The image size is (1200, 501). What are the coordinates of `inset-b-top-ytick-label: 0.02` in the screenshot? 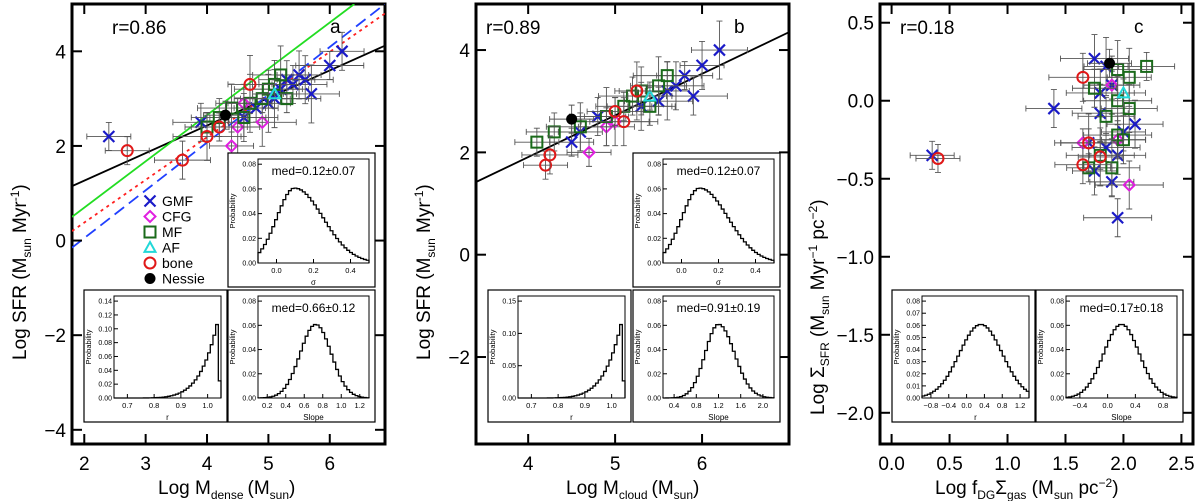 It's located at (654, 239).